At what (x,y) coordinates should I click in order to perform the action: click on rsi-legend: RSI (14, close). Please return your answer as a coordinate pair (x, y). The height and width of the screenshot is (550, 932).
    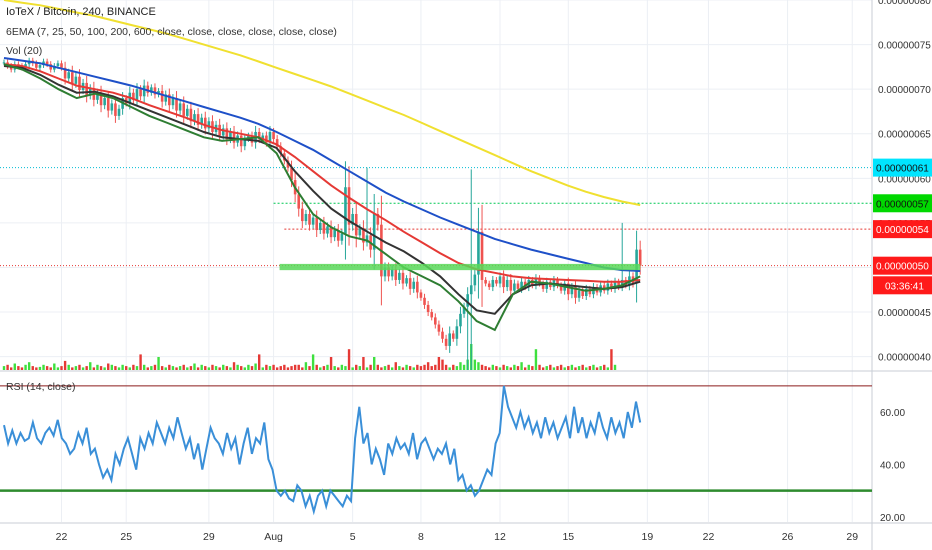
    Looking at the image, I should click on (41, 387).